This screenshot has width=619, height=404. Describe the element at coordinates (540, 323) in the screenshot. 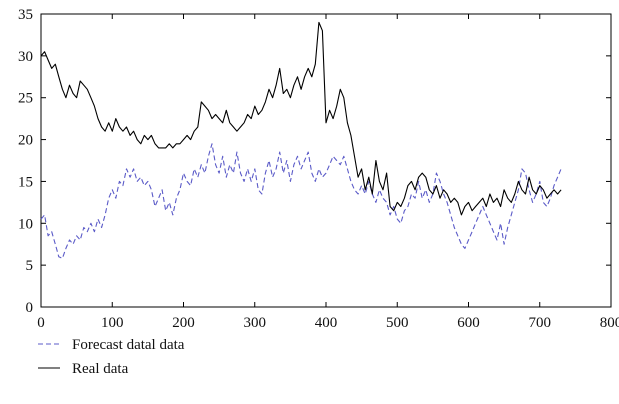

I see `x-tick-label: 700` at that location.